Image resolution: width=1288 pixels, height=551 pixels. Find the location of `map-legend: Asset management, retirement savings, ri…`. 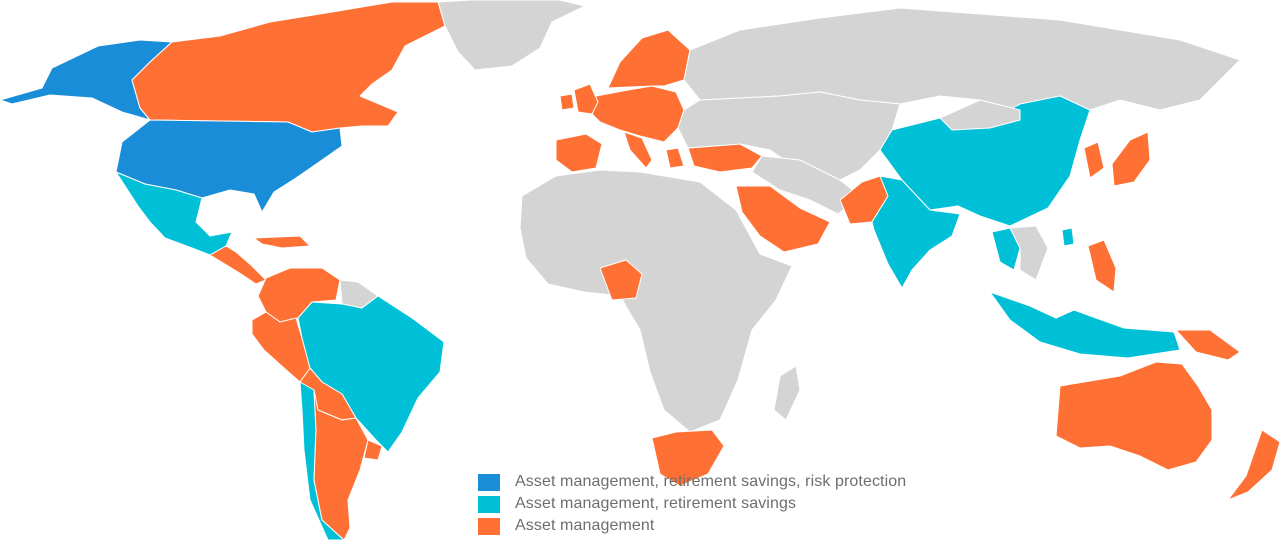

map-legend: Asset management, retirement savings, ri… is located at coordinates (692, 504).